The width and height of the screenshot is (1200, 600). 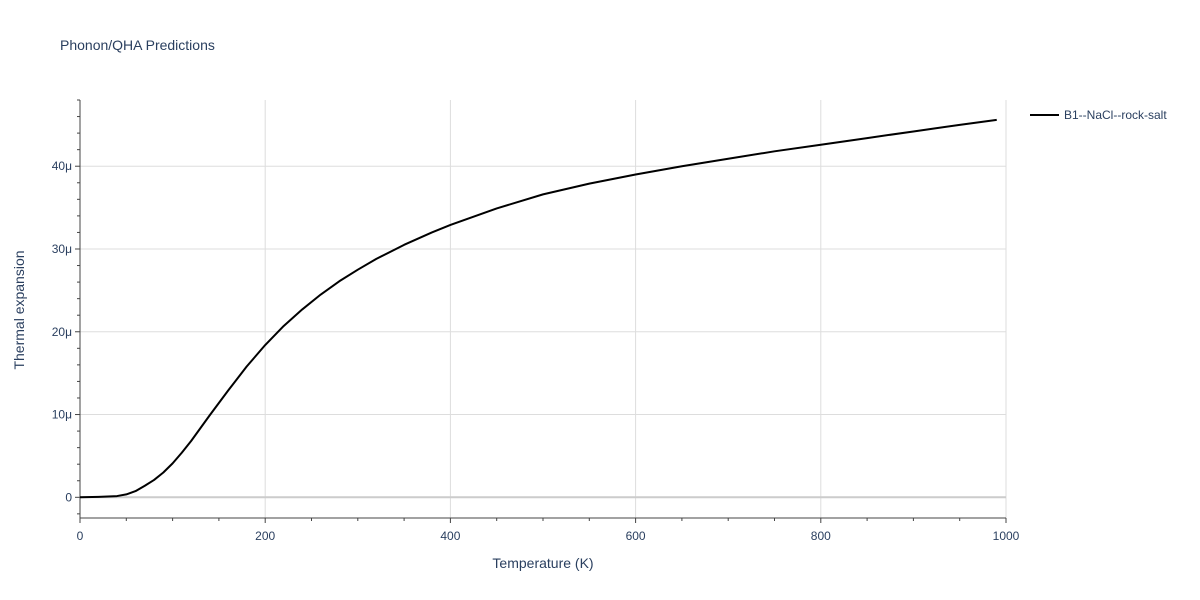 What do you see at coordinates (821, 536) in the screenshot?
I see `x-tick-label: 800` at bounding box center [821, 536].